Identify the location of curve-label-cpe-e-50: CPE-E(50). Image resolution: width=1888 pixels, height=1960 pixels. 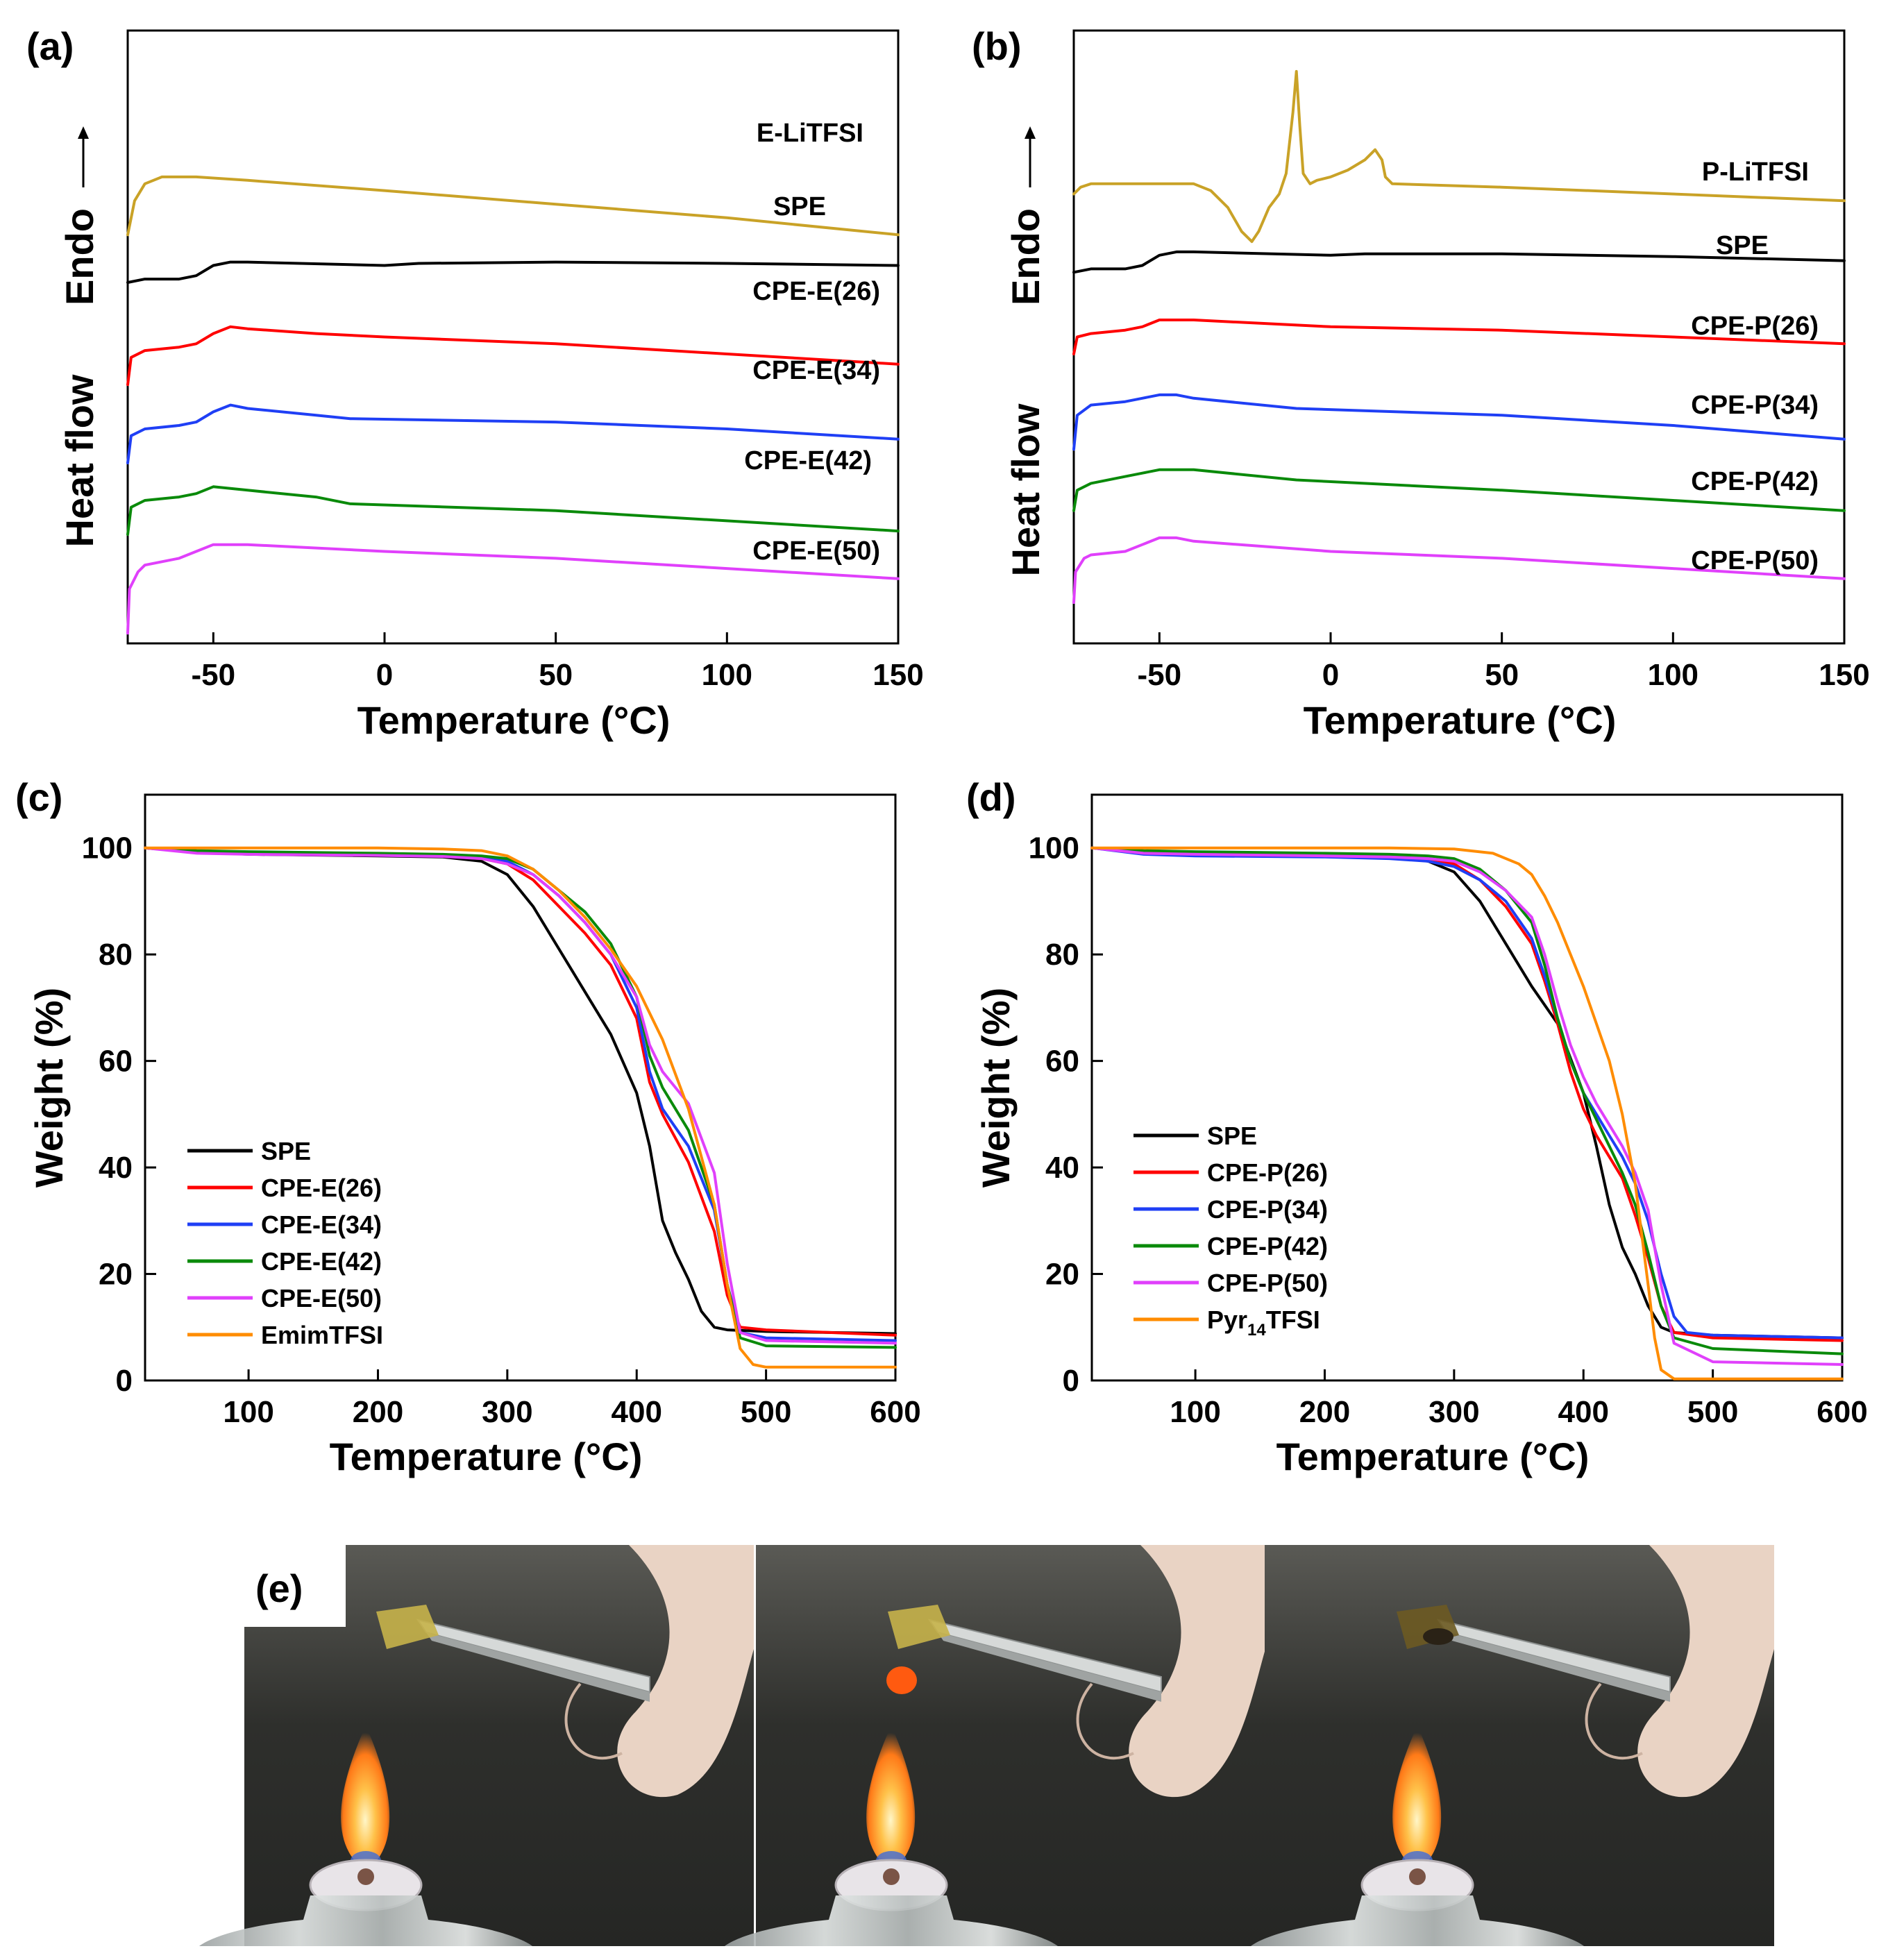
(816, 551).